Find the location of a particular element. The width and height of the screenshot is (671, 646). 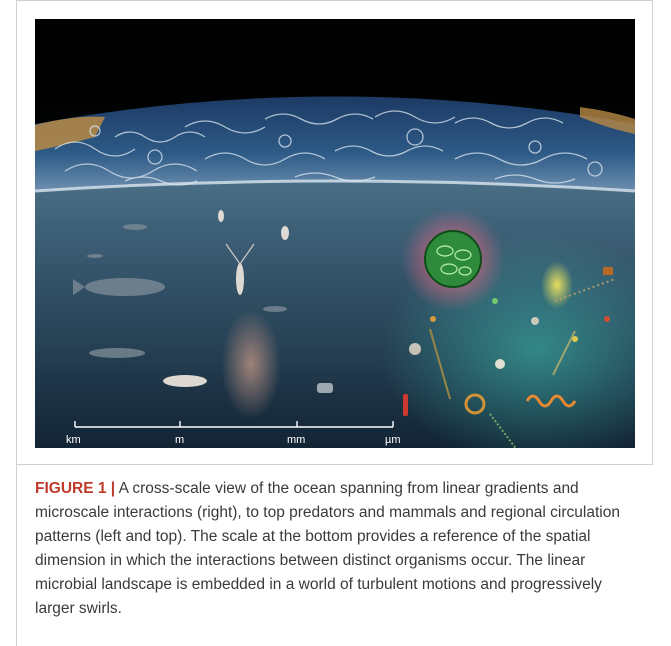

diatom-sphere is located at coordinates (453, 259).